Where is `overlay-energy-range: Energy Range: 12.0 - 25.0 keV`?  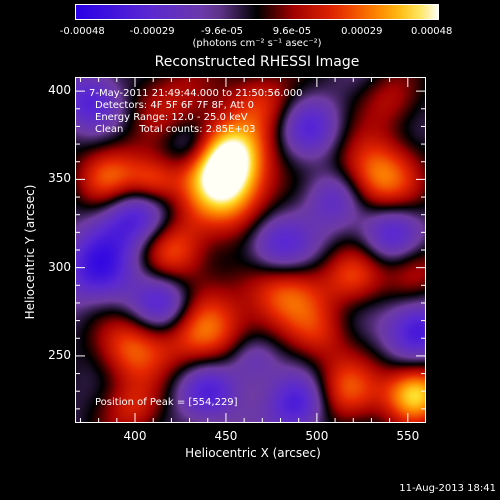
overlay-energy-range: Energy Range: 12.0 - 25.0 keV is located at coordinates (171, 117).